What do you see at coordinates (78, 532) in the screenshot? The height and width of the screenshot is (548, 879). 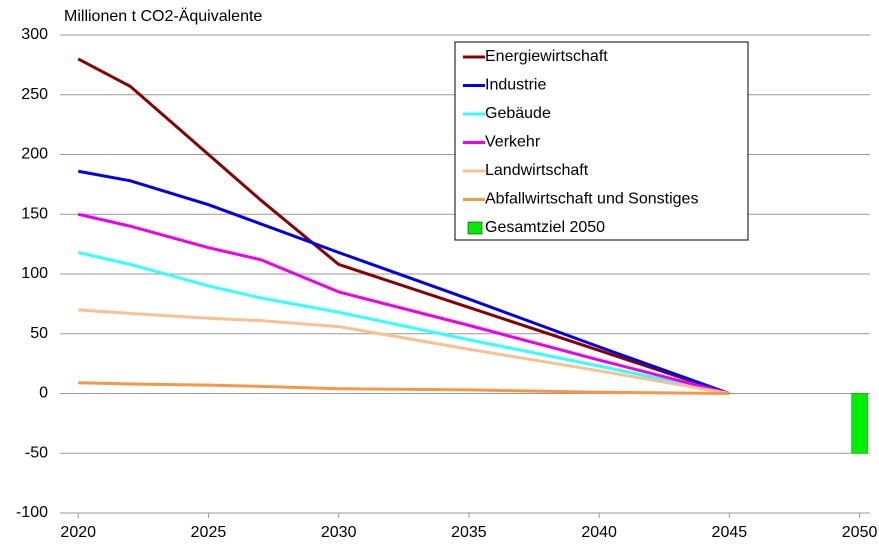 I see `x-tick-label: 2020` at bounding box center [78, 532].